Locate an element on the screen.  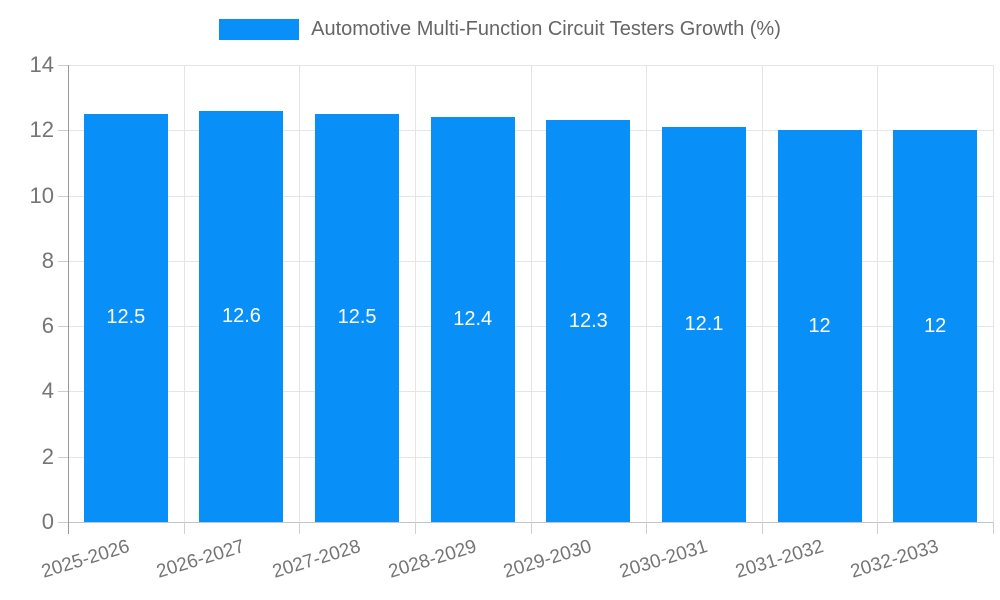
bar-value-label: 12.6 is located at coordinates (241, 315).